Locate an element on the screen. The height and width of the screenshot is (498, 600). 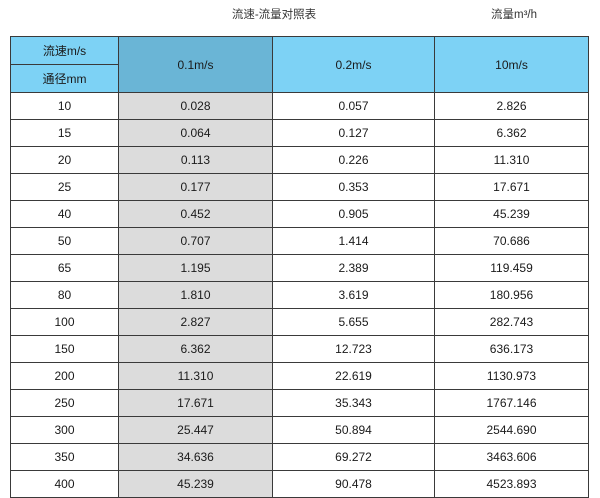
cell-flow-2: 6.362 is located at coordinates (511, 133).